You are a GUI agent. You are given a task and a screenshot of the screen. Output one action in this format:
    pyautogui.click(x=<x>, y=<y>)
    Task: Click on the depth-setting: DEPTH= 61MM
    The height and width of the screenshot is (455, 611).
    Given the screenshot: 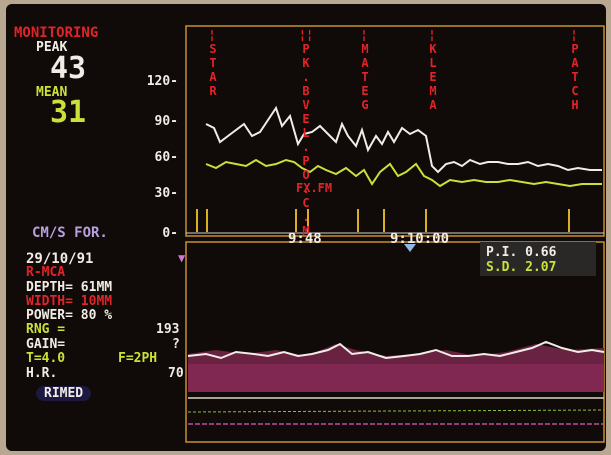 What is the action you would take?
    pyautogui.click(x=69, y=287)
    